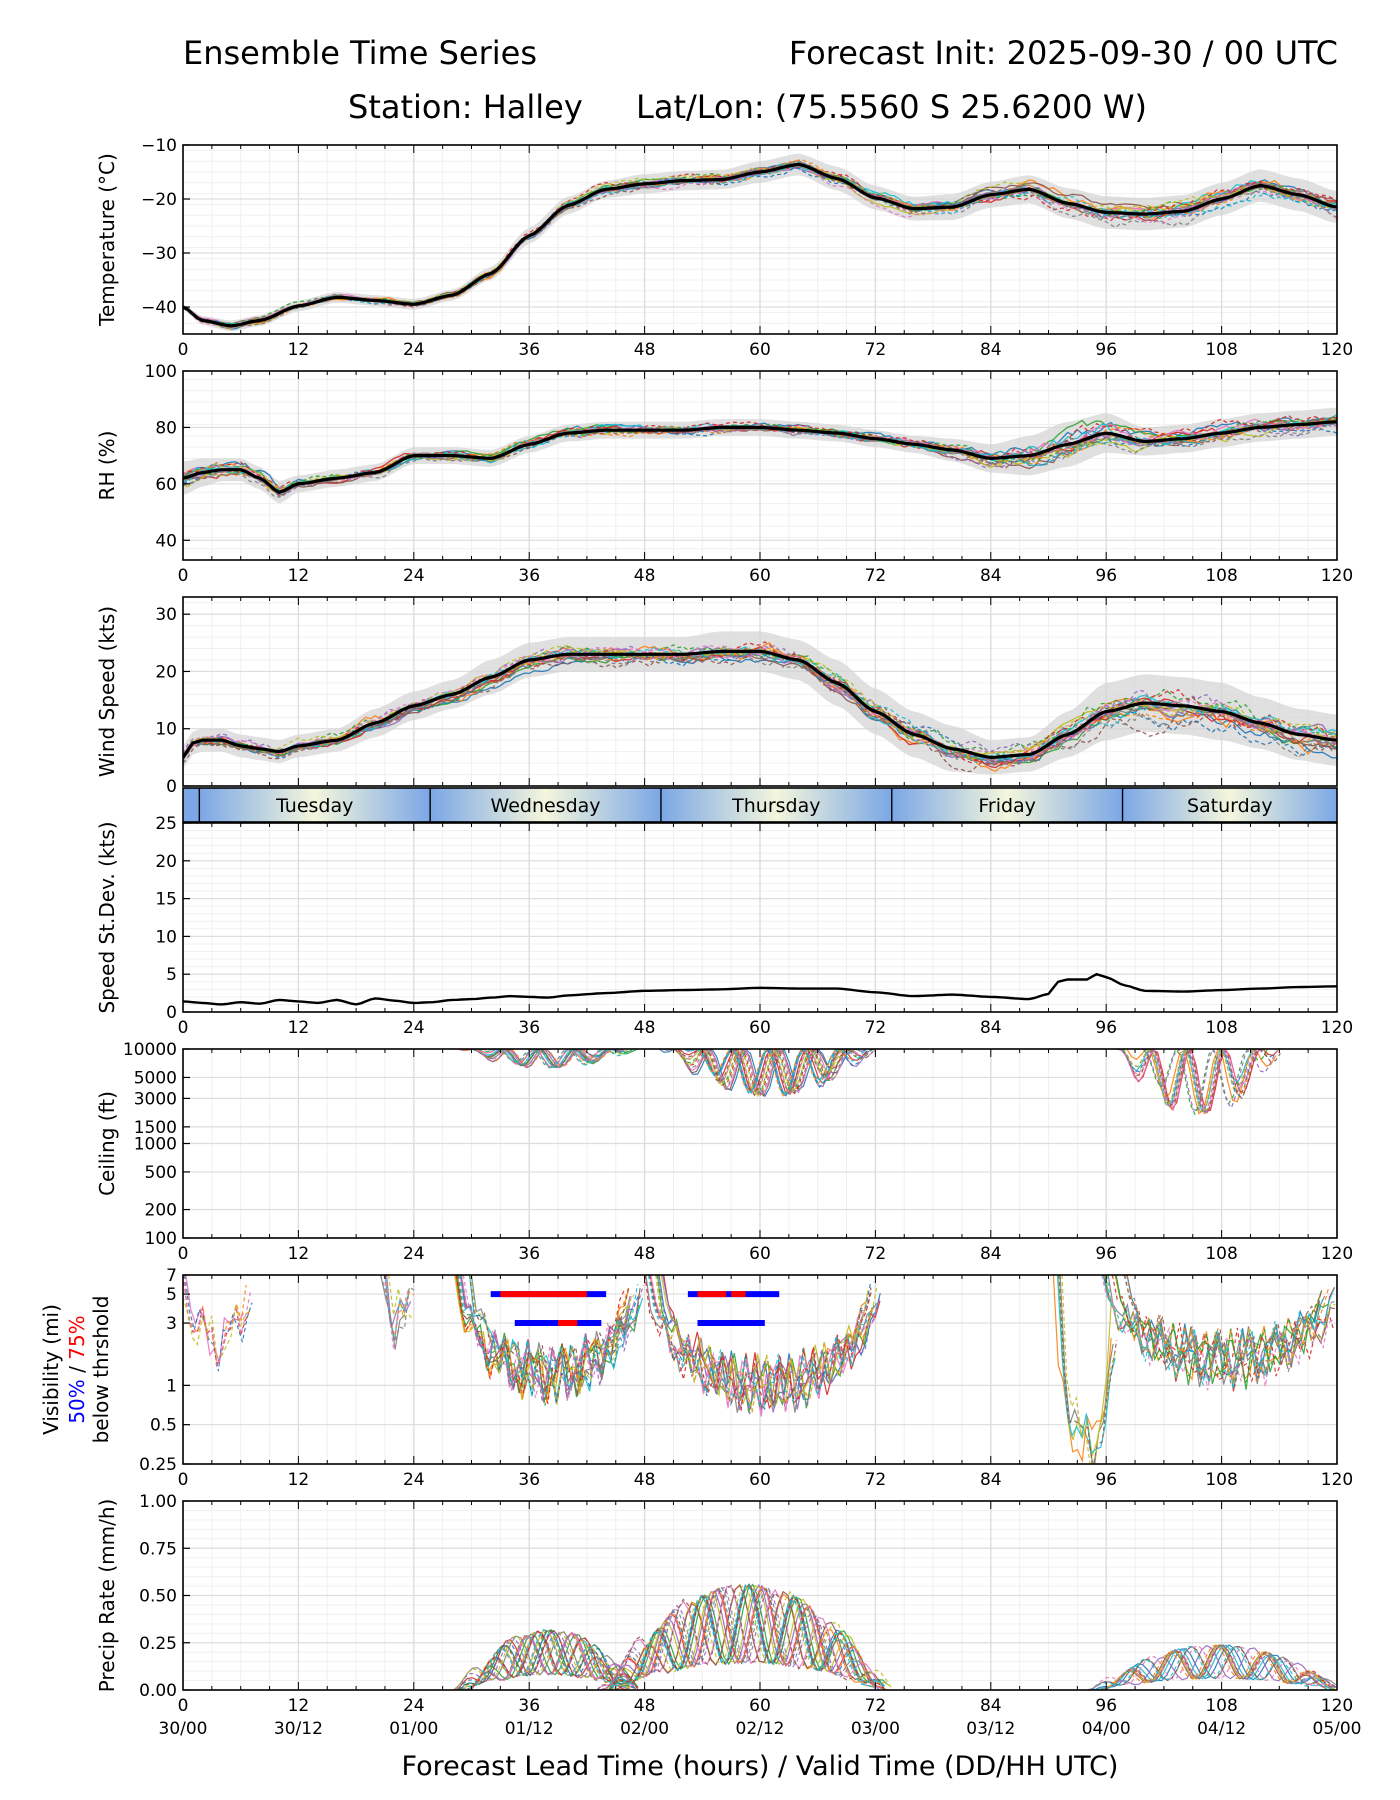 This screenshot has height=1800, width=1400. I want to click on ylabel-stdev: Speed St.Dev. (kts), so click(107, 917).